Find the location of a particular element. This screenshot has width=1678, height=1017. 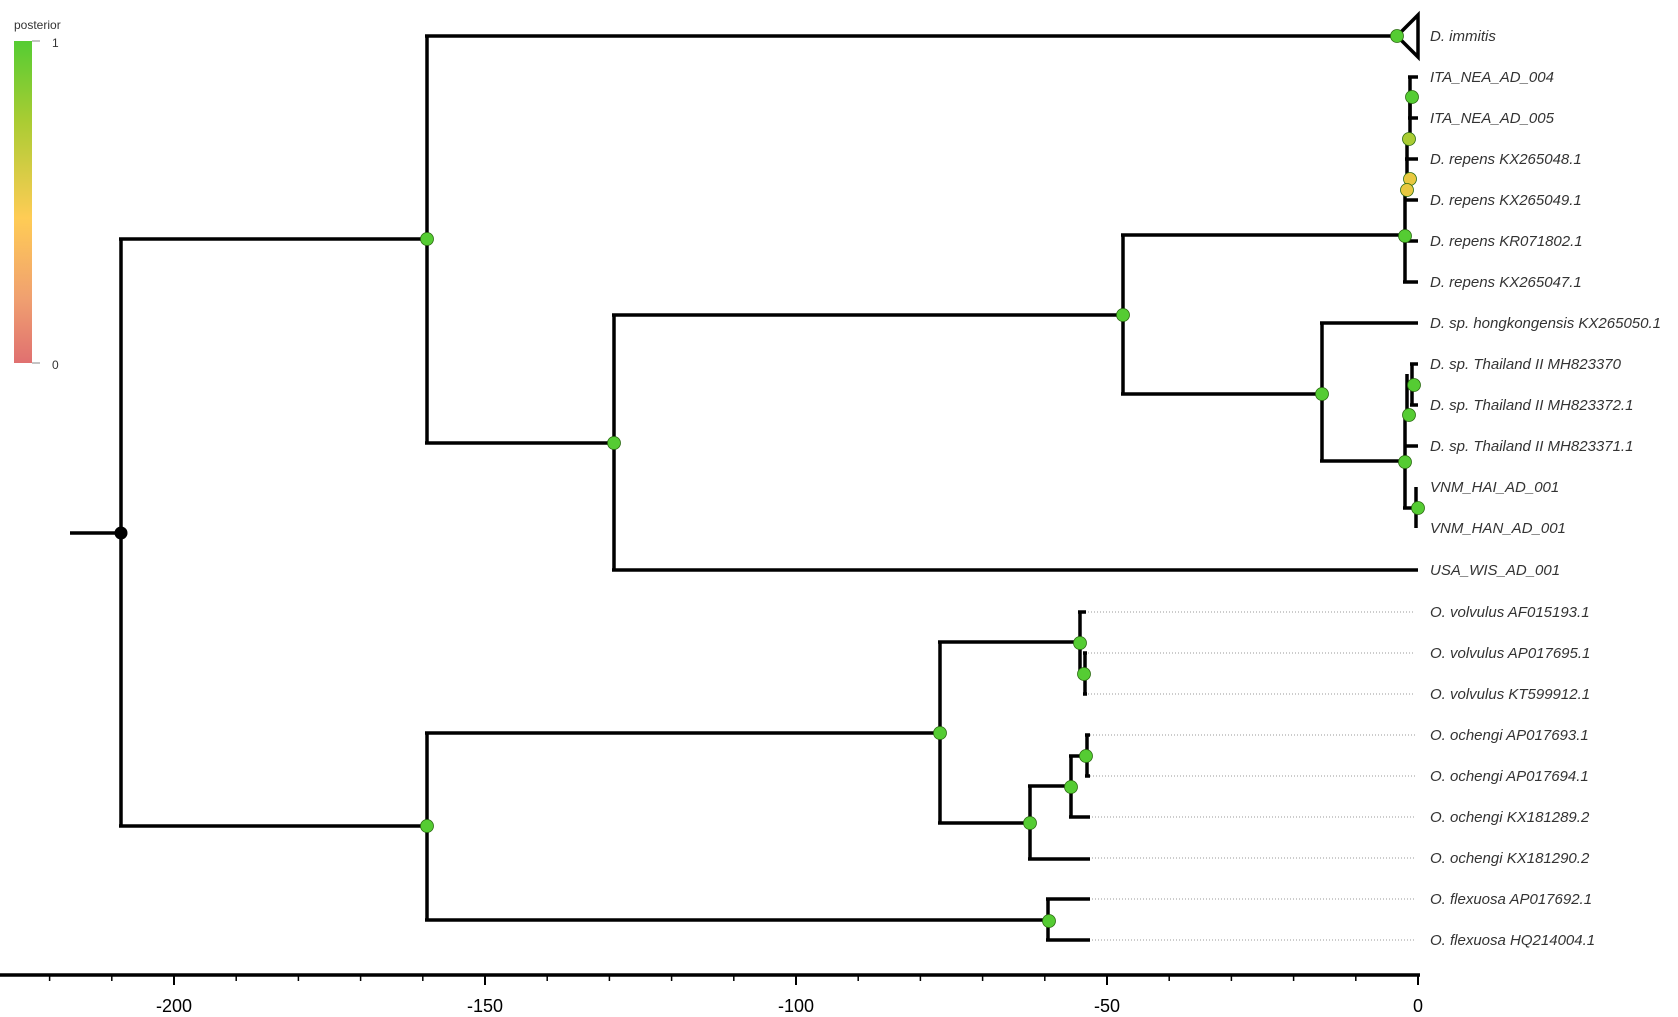

collapsed-clade-triangle is located at coordinates (1407, 36).